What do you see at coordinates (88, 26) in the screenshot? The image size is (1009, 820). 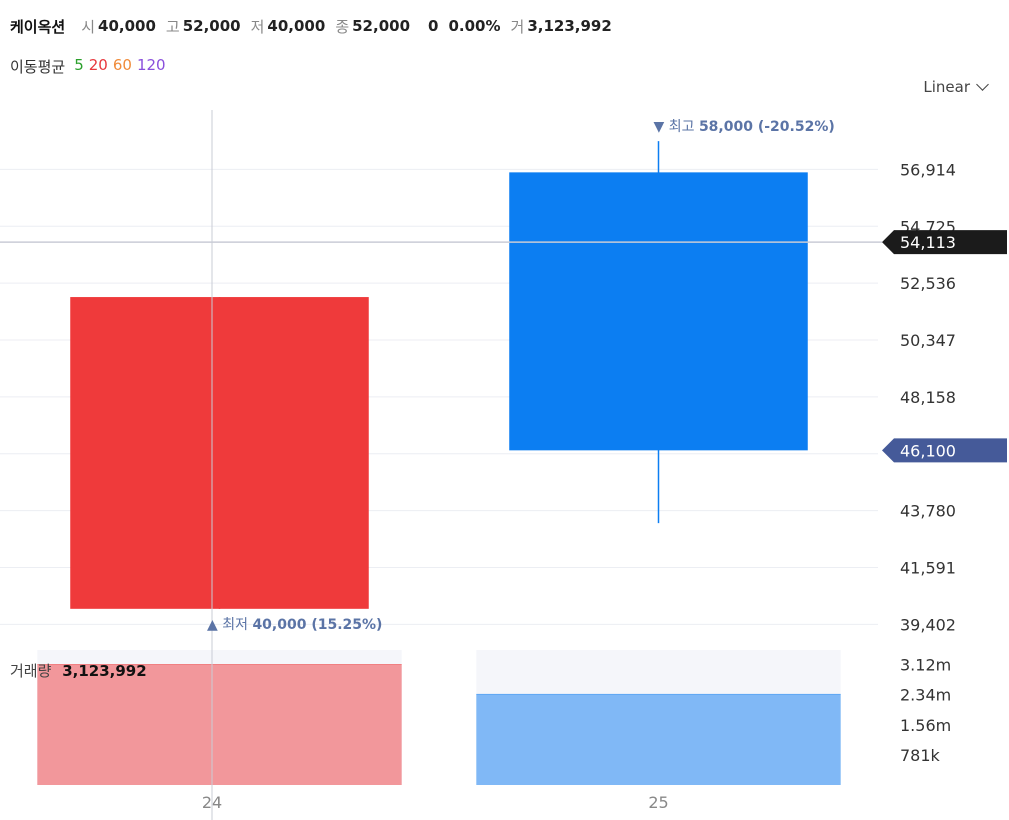 I see `open-label: 시` at bounding box center [88, 26].